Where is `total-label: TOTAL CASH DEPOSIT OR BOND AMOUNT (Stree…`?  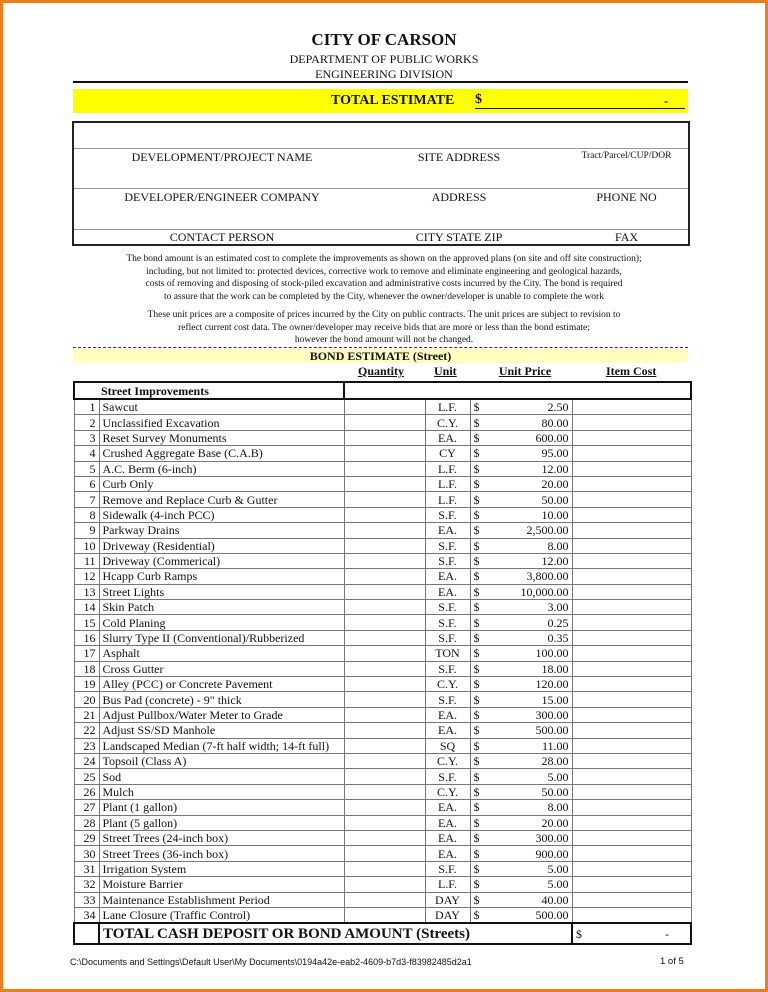 total-label: TOTAL CASH DEPOSIT OR BOND AMOUNT (Stree… is located at coordinates (335, 934).